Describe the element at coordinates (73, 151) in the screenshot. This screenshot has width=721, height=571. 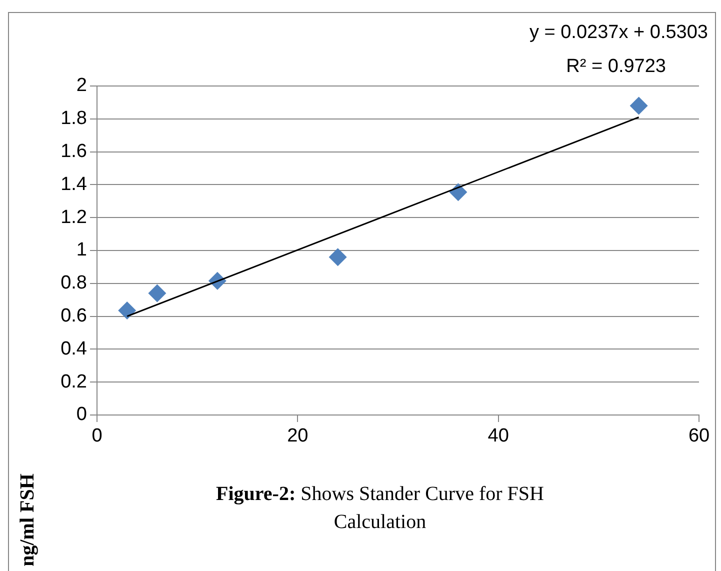
I see `y-tick-label: 1.6` at that location.